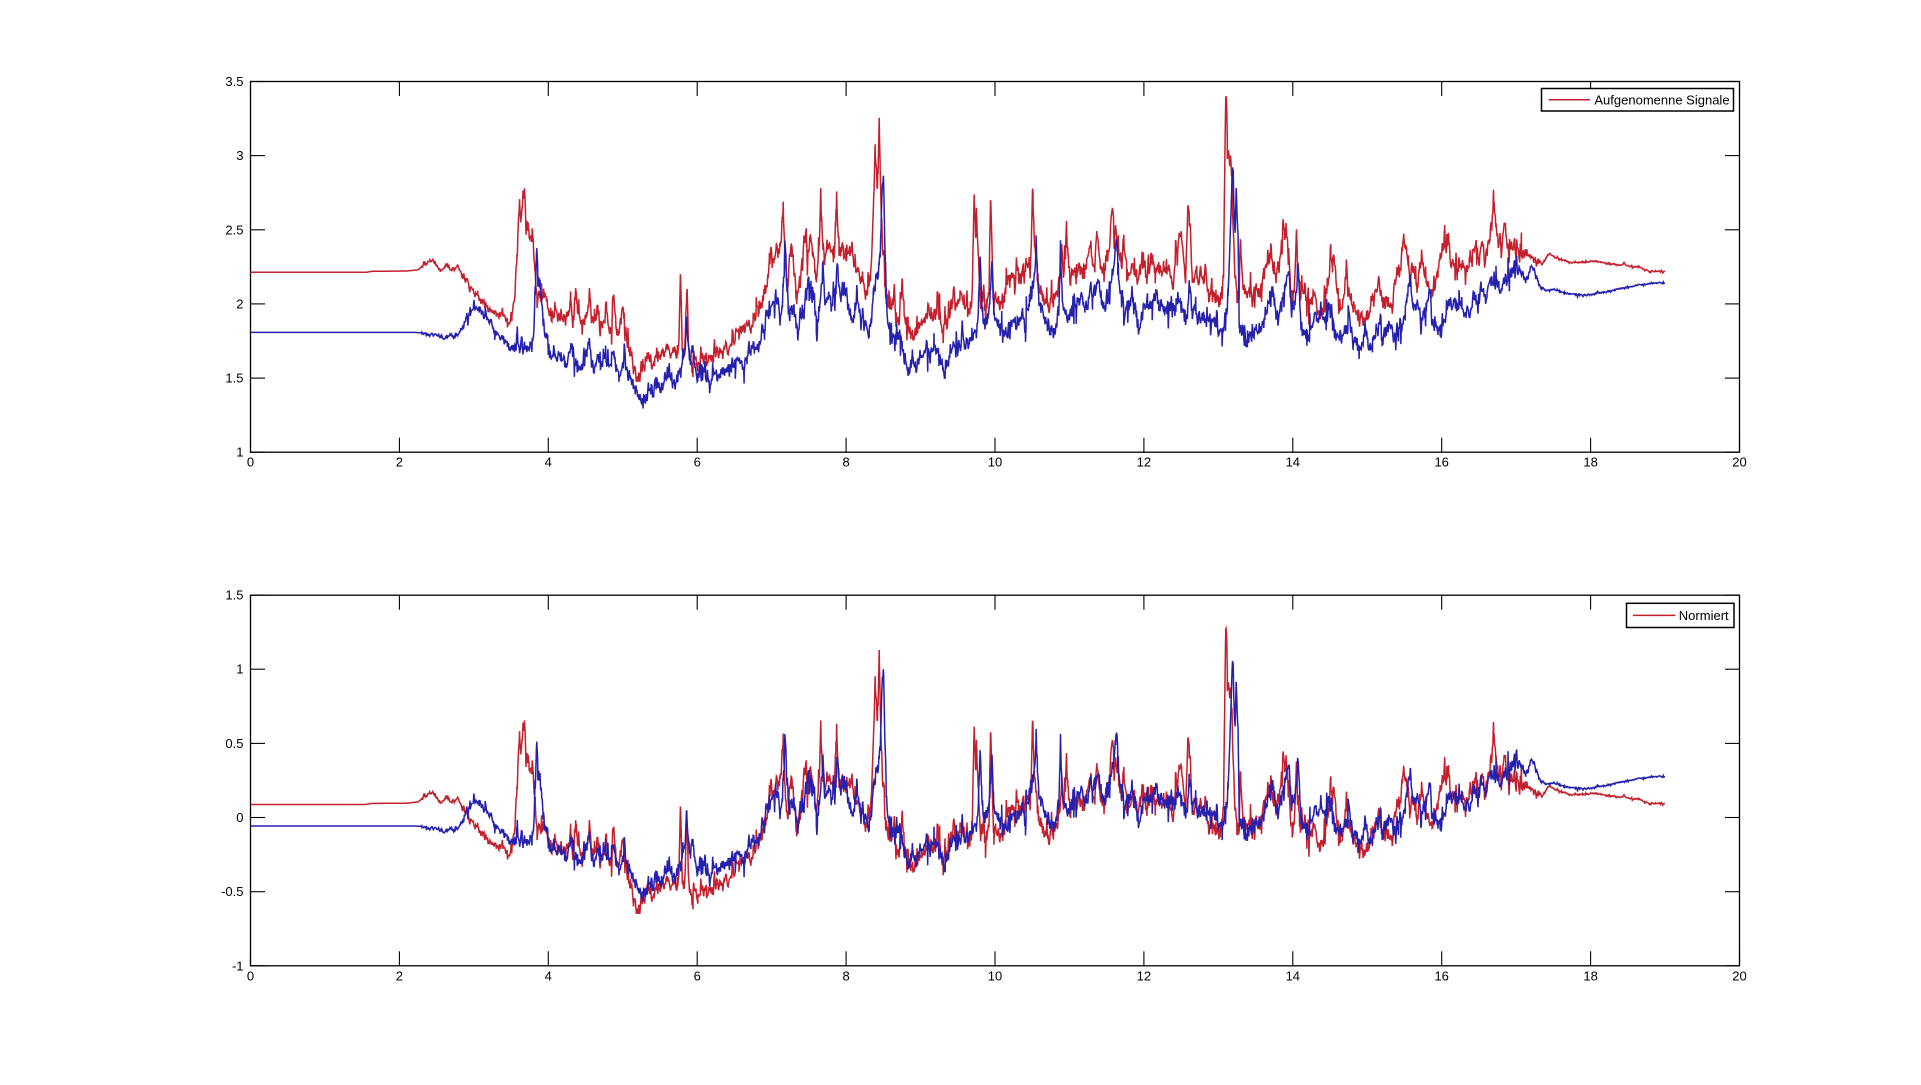  Describe the element at coordinates (1704, 615) in the screenshot. I see `svg-text: Normiert` at that location.